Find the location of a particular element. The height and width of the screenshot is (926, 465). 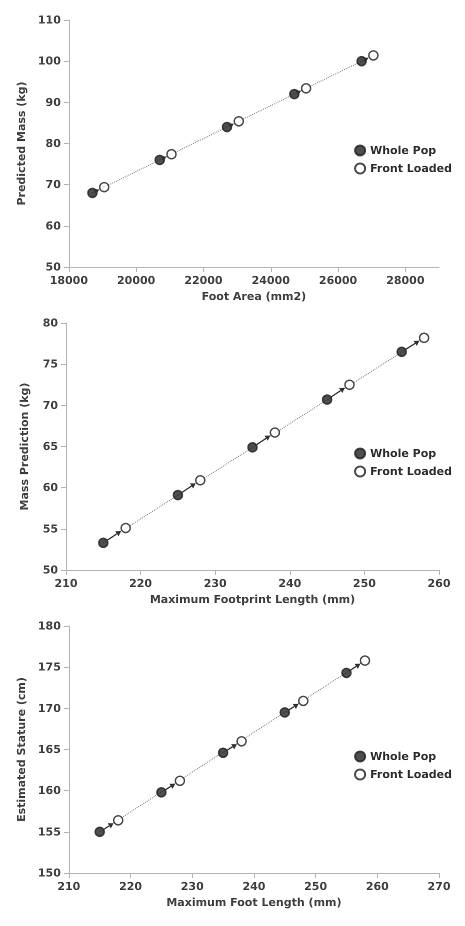

y-tick-label: 100 is located at coordinates (50, 61).